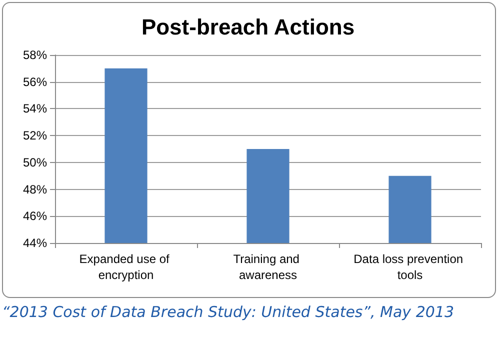 The width and height of the screenshot is (500, 342). Describe the element at coordinates (410, 267) in the screenshot. I see `x-tick-label: Data loss prevention tools` at that location.